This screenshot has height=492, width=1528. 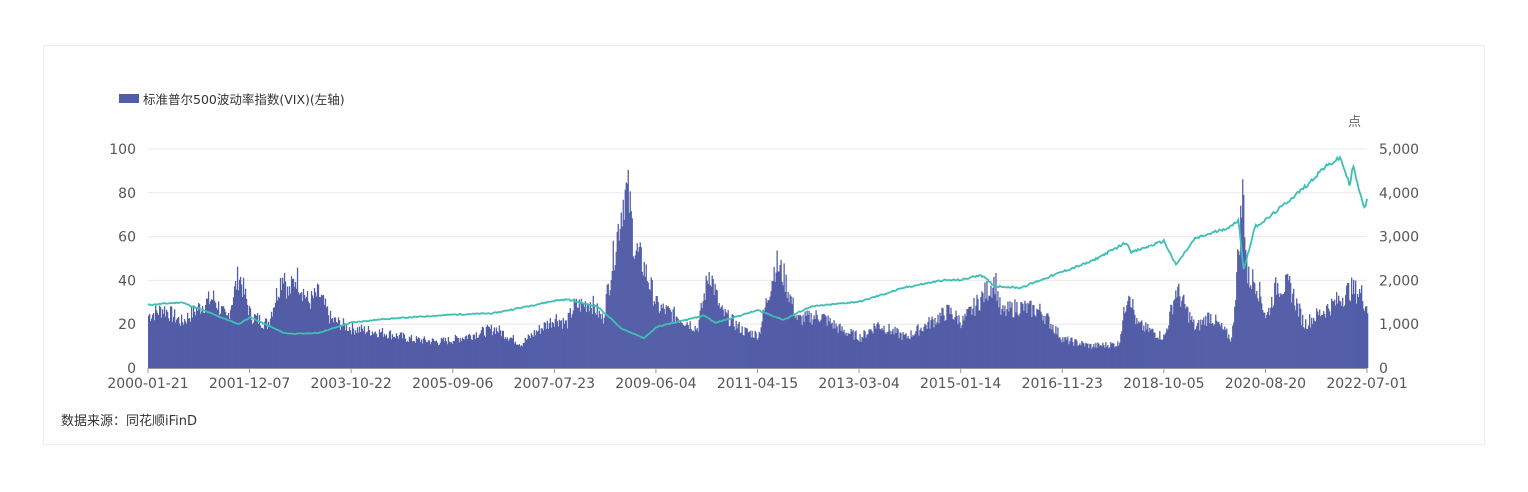 I want to click on data-source-note: 数据来源：同花顺iFinD, so click(x=129, y=421).